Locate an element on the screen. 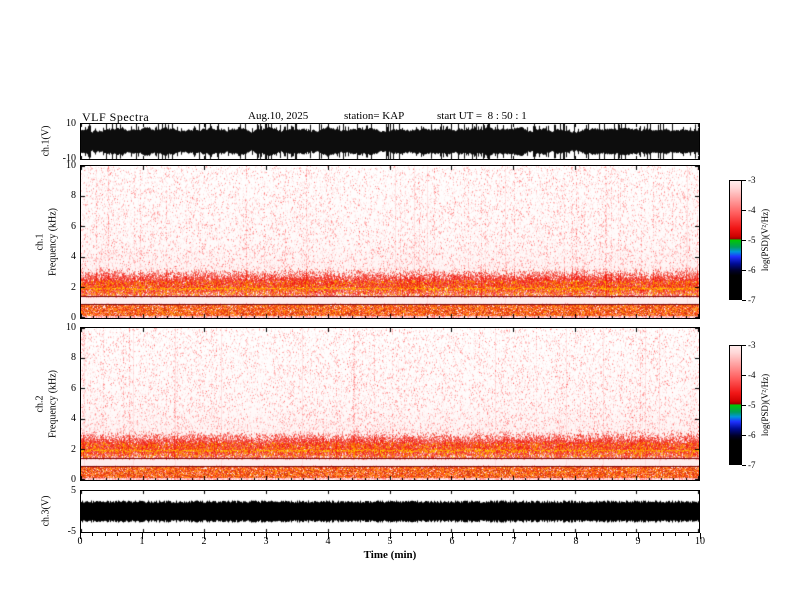 The image size is (792, 612). ch1-spec-ytick-label: 8 is located at coordinates (73, 196).